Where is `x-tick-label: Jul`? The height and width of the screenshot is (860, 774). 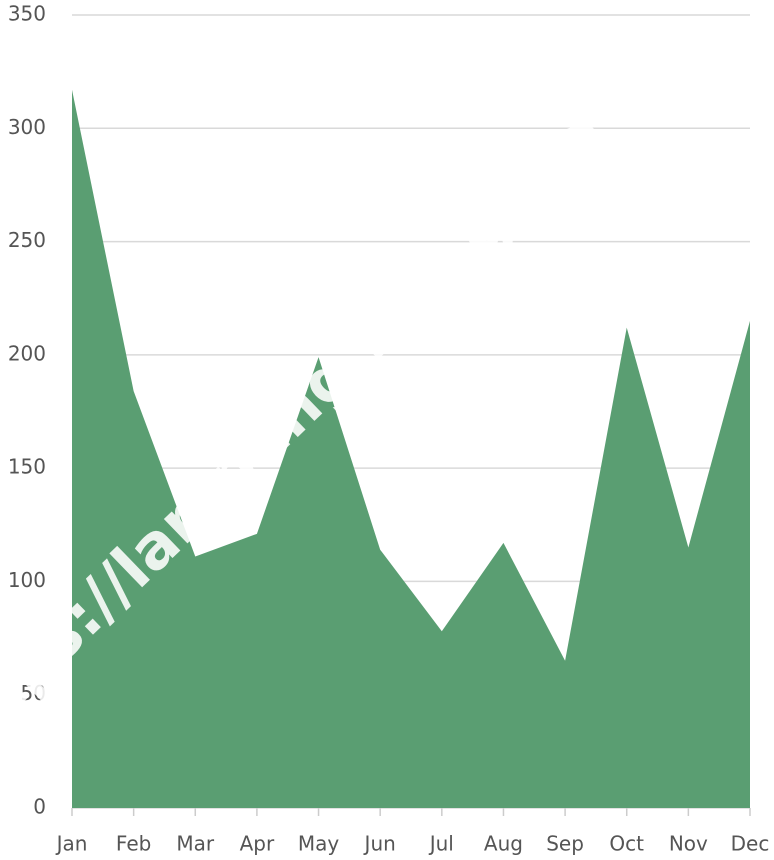
x-tick-label: Jul is located at coordinates (441, 844).